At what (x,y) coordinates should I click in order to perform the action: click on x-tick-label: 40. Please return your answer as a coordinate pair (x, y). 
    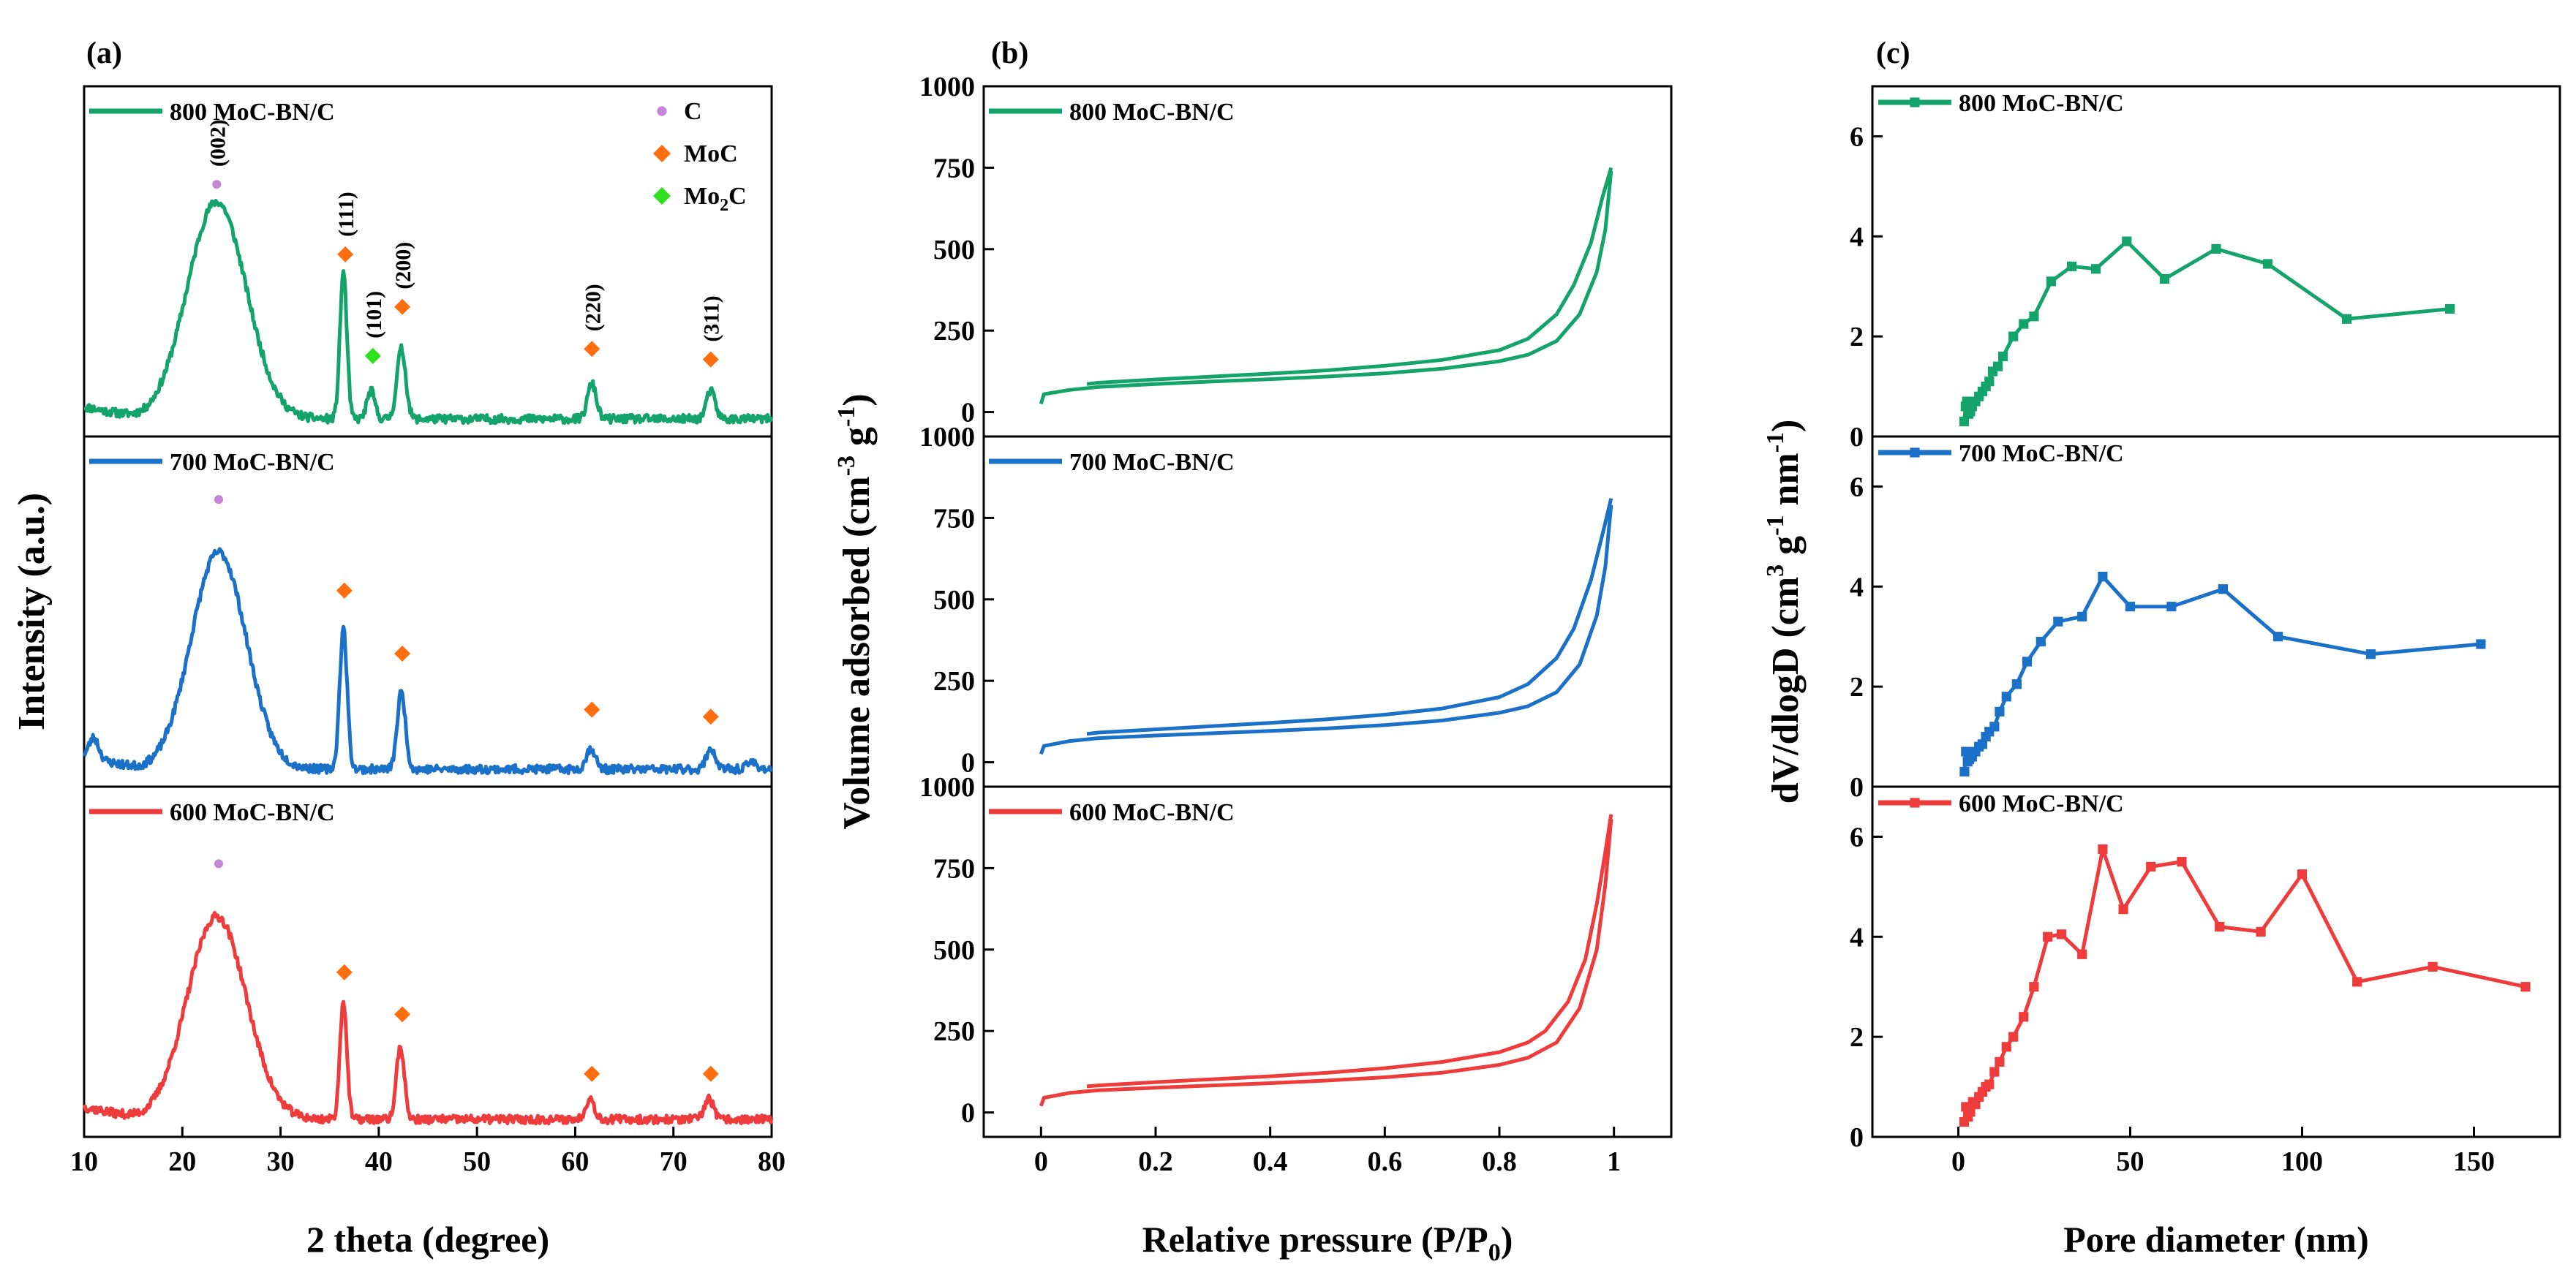
    Looking at the image, I should click on (379, 1161).